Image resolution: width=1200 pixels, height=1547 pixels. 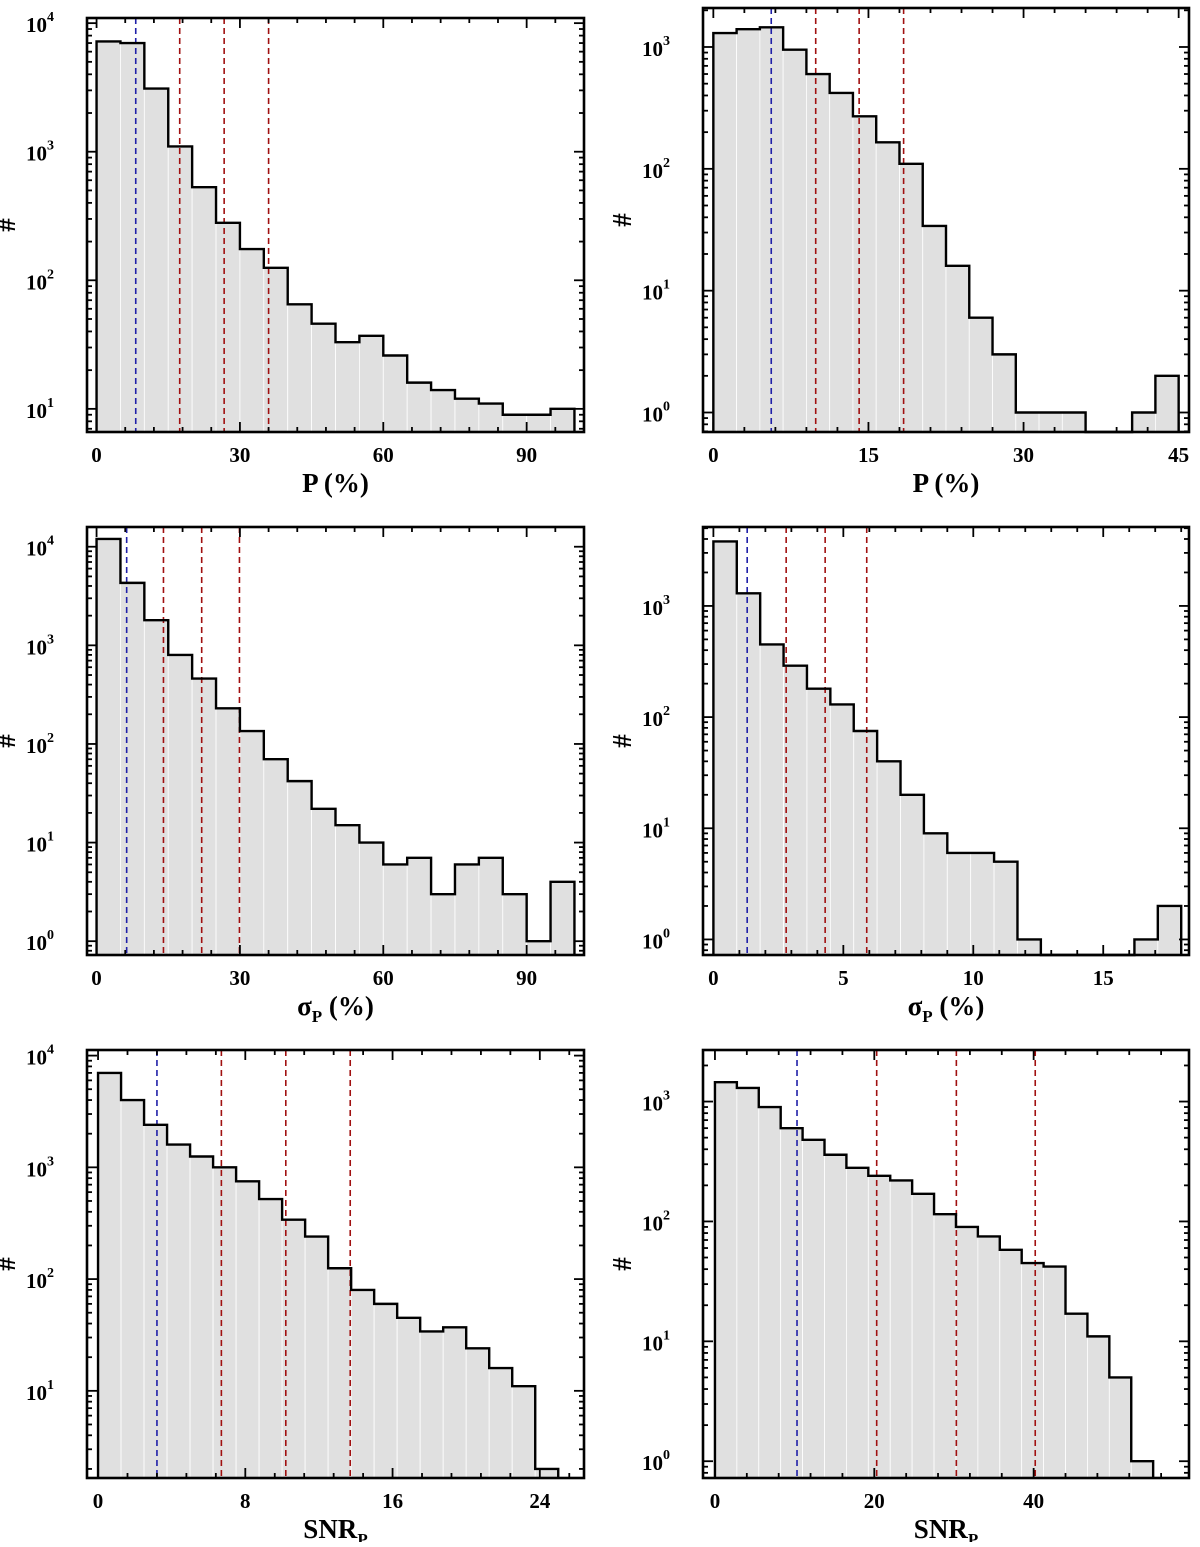 What do you see at coordinates (946, 1528) in the screenshot?
I see `x-axis-label: SNRP` at bounding box center [946, 1528].